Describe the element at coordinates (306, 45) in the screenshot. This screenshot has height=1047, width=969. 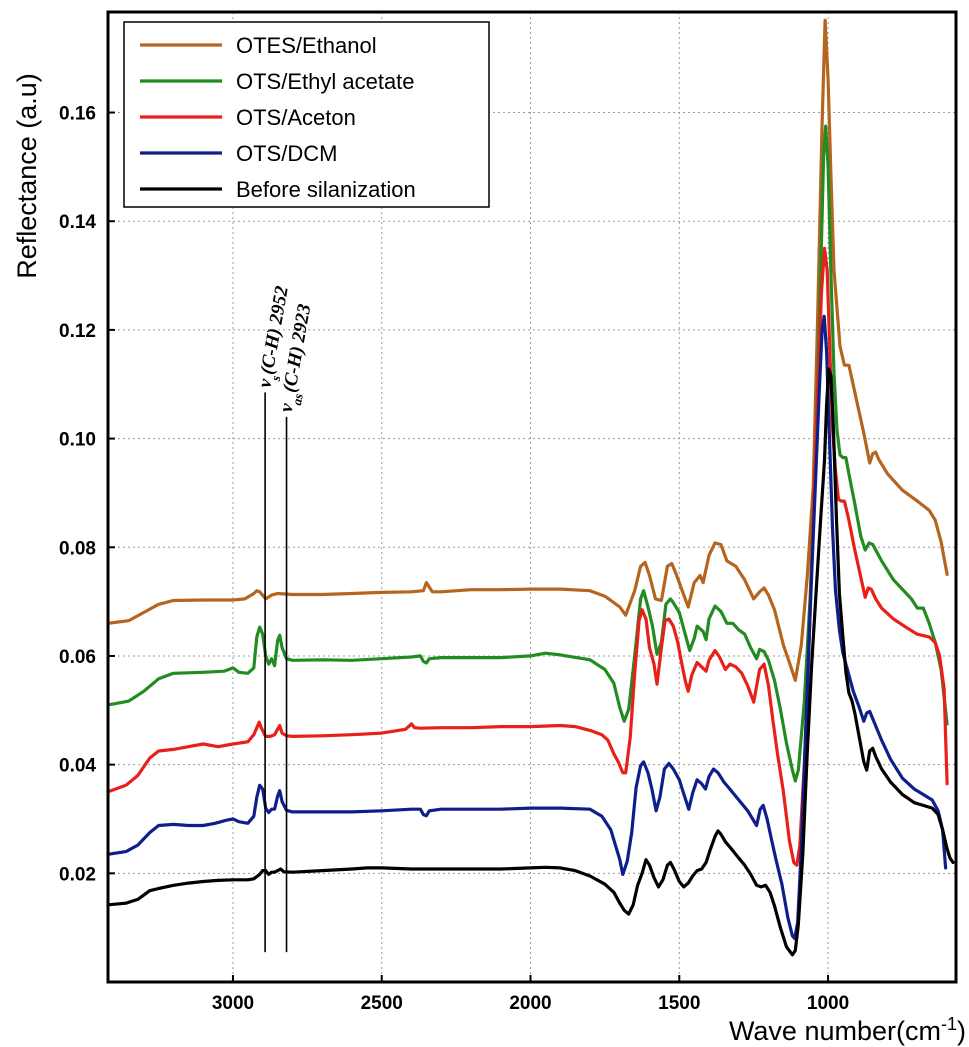
I see `legend-label-otes-ethanol: OTES/Ethanol` at that location.